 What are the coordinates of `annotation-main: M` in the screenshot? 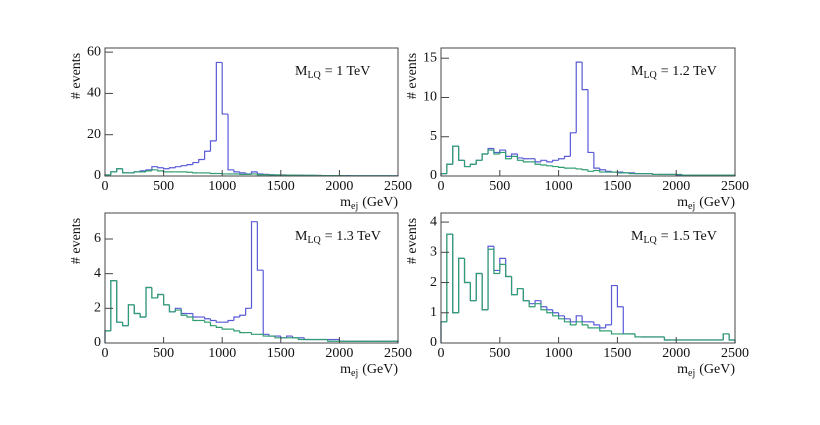 It's located at (301, 71).